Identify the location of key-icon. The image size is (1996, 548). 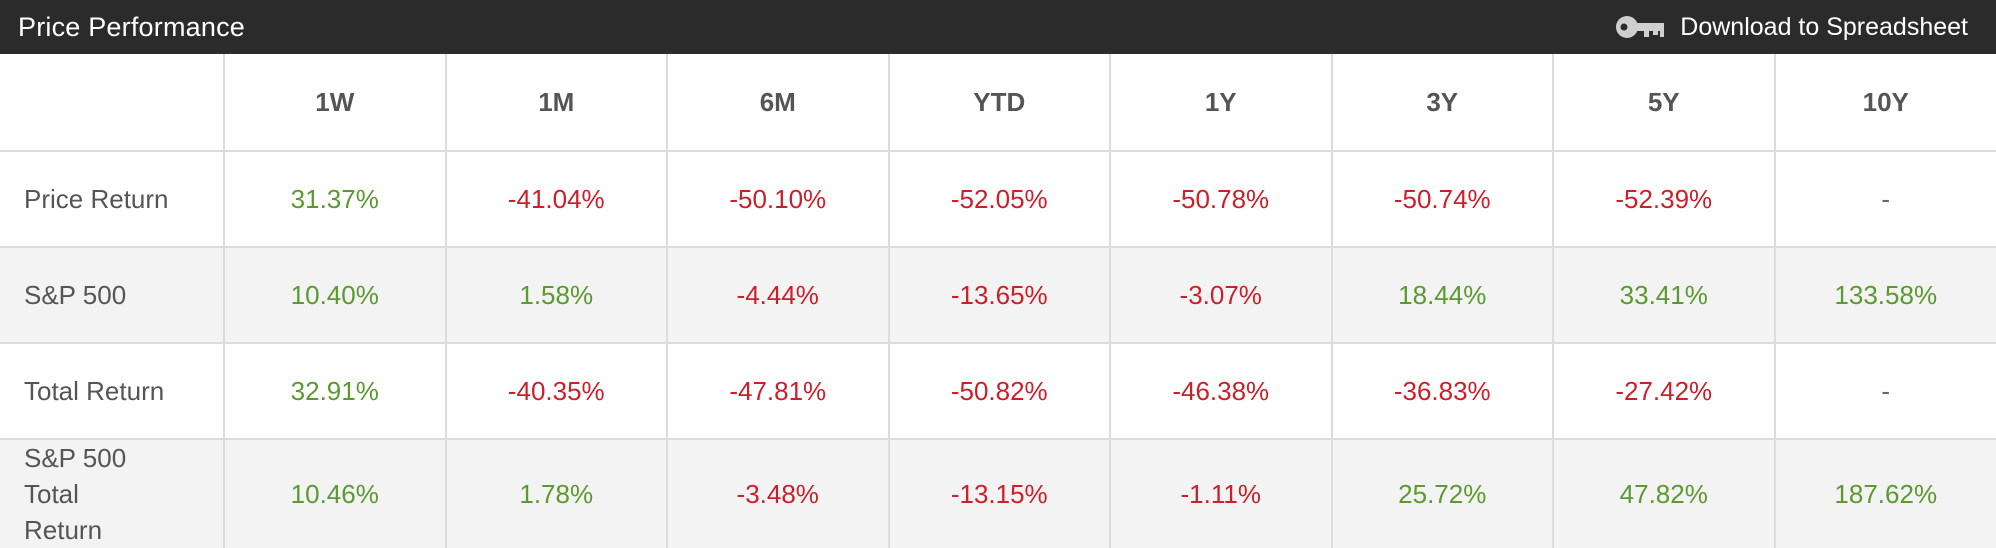
(1640, 27).